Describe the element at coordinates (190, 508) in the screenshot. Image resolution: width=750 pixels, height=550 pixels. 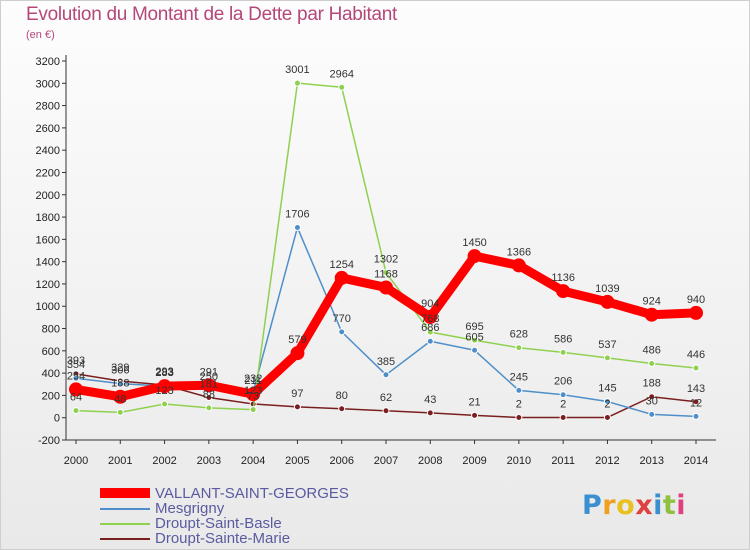
I see `legend-label-mesgrigny: Mesgrigny` at that location.